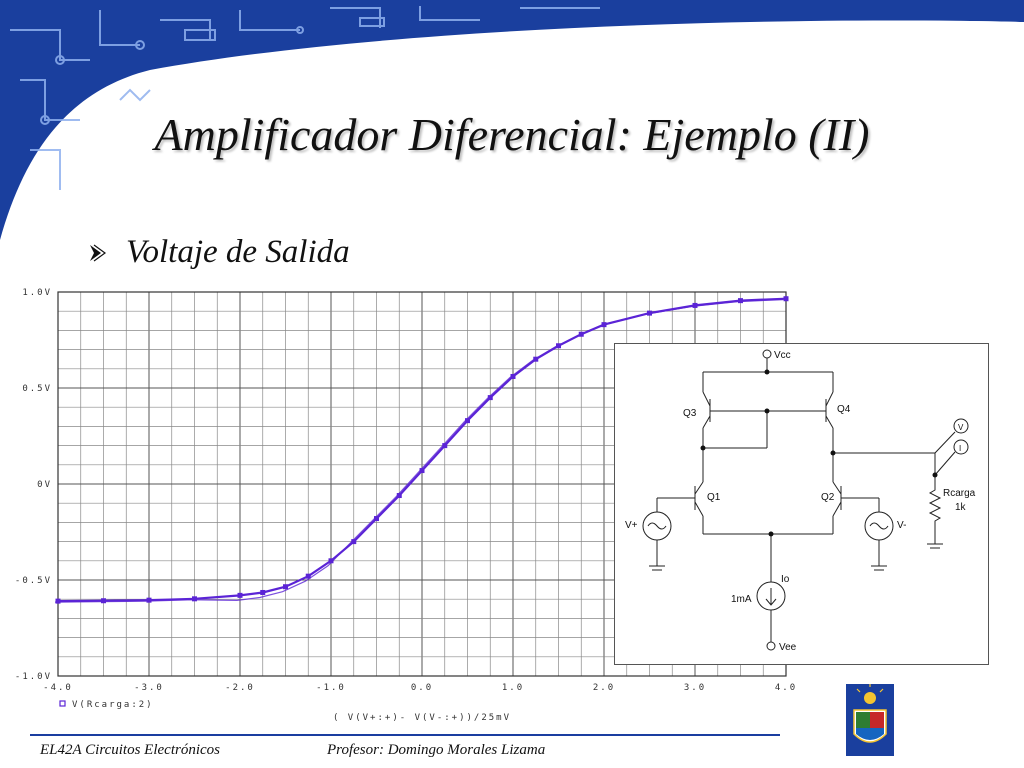 The height and width of the screenshot is (768, 1024). What do you see at coordinates (828, 497) in the screenshot?
I see `label-q2: Q2` at bounding box center [828, 497].